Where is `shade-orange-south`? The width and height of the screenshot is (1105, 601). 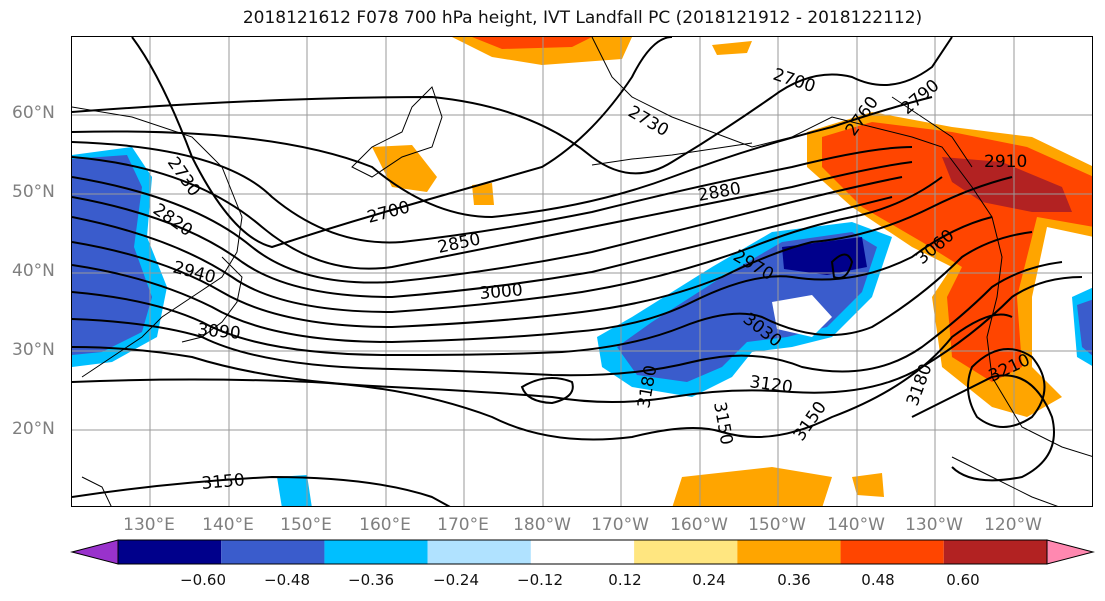
shade-orange-south is located at coordinates (752, 486).